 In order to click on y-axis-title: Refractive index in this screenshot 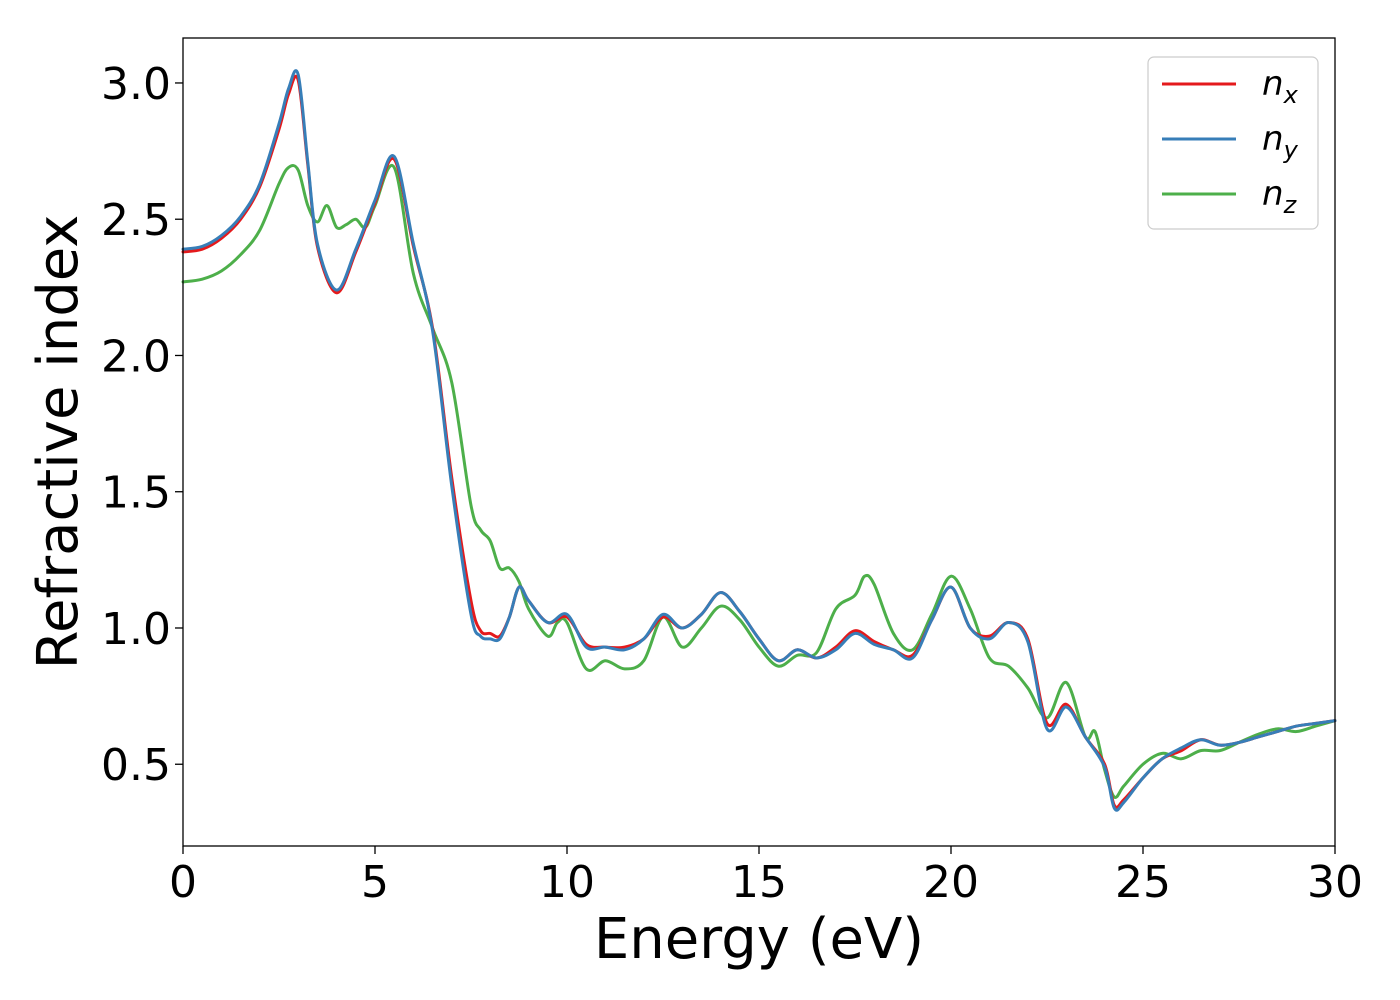, I will do `click(58, 442)`.